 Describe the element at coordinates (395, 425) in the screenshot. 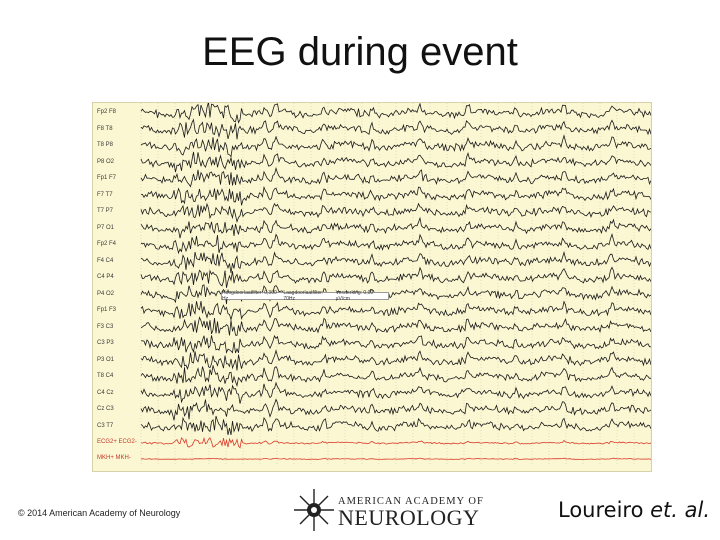

I see `eeg-trace-c3-t7` at that location.